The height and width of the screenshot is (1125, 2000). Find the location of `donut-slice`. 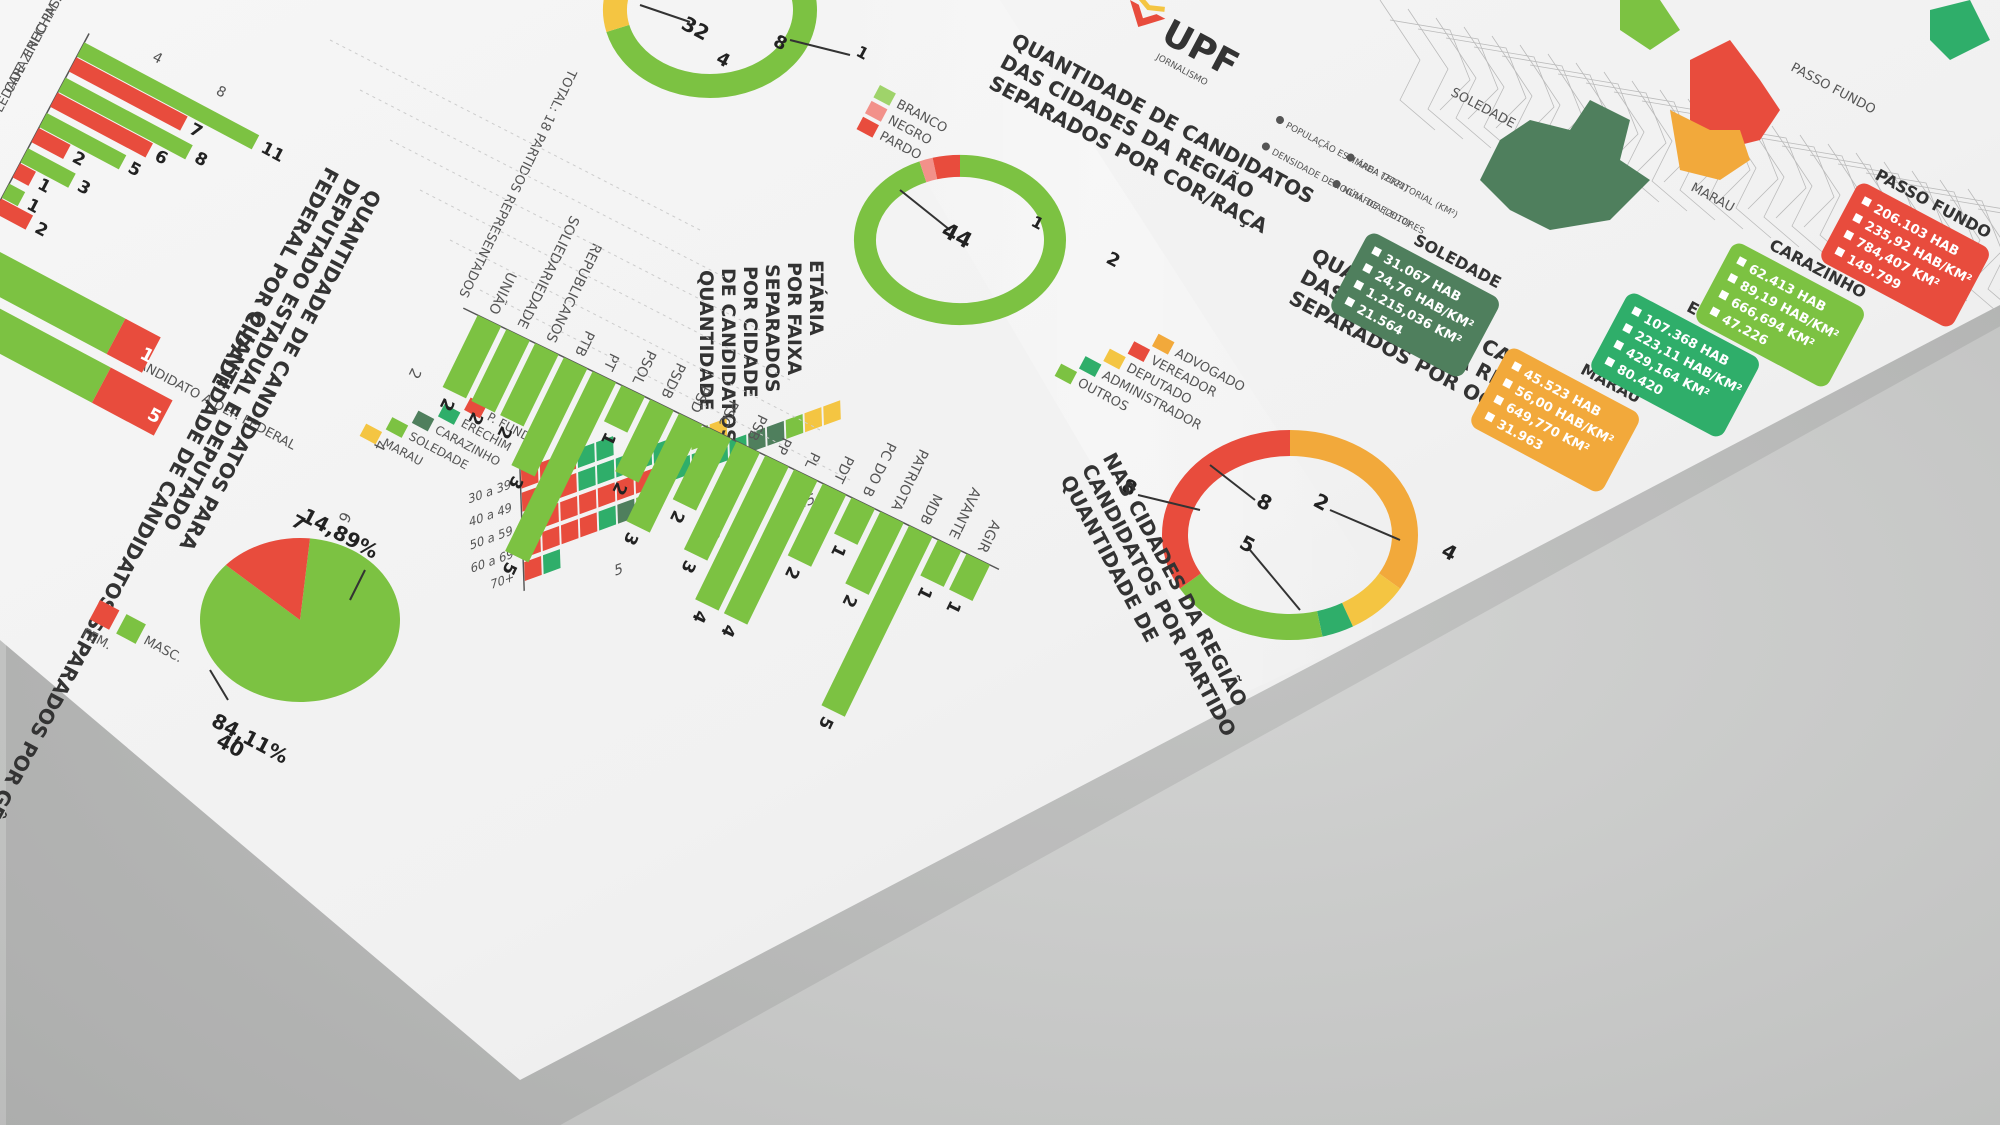

donut-slice is located at coordinates (711, 49).